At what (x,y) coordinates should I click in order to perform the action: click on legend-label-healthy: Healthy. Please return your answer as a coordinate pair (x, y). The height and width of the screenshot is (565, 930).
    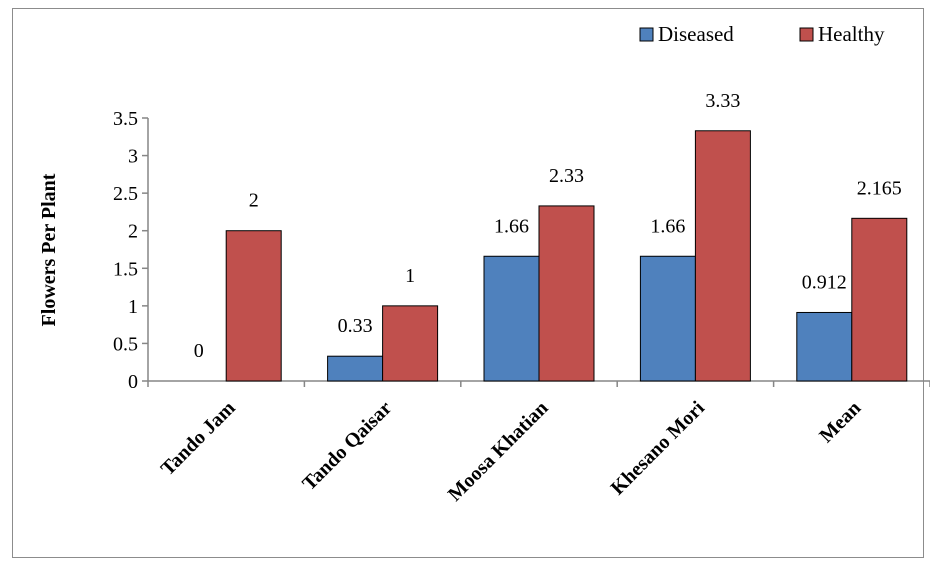
    Looking at the image, I should click on (851, 34).